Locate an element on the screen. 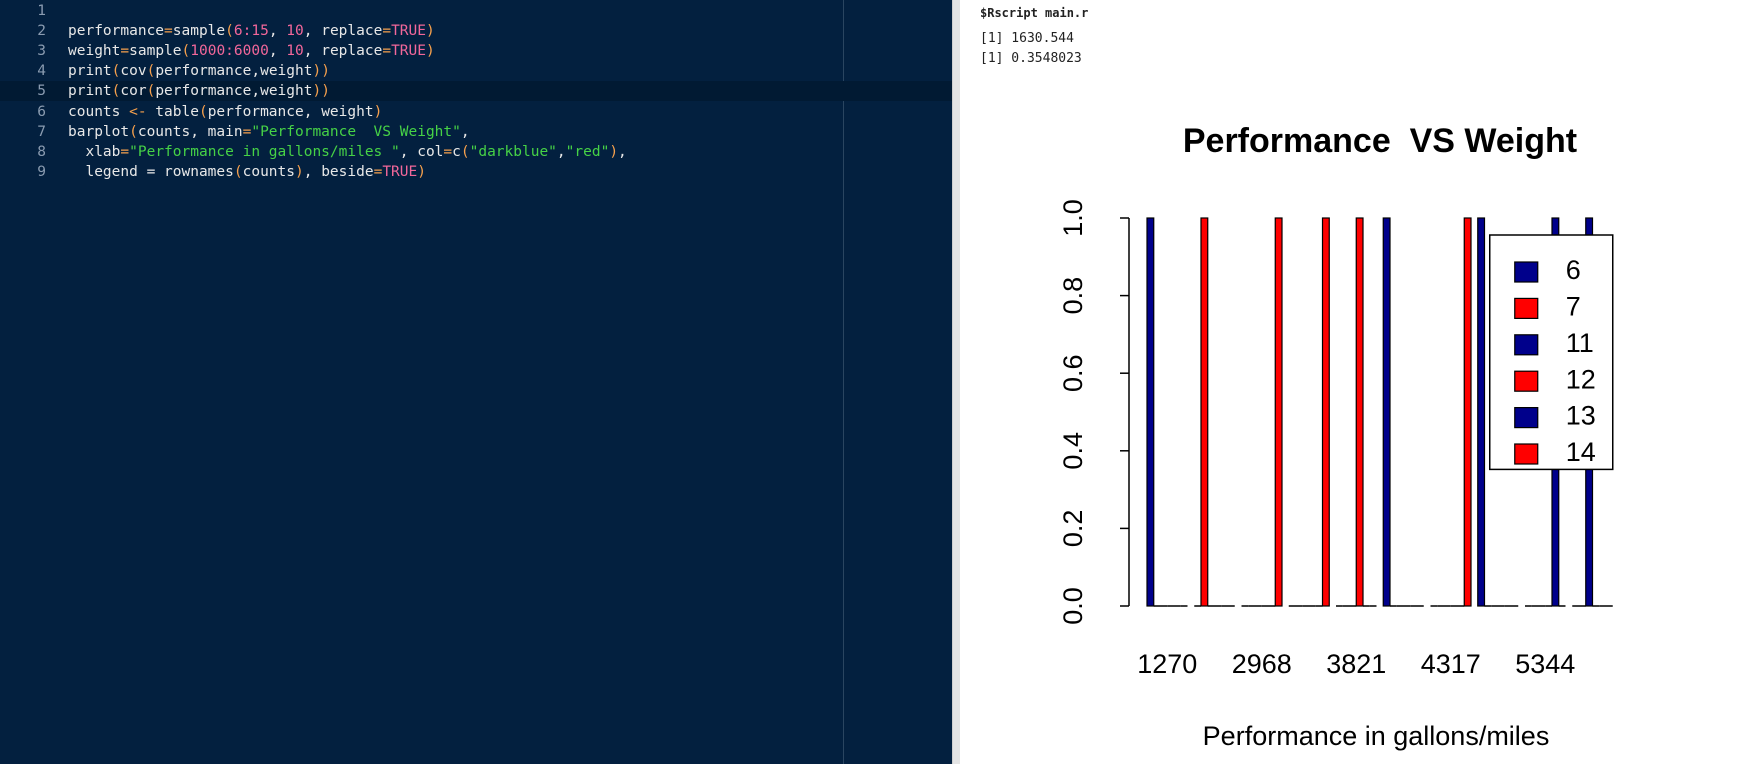 The width and height of the screenshot is (1741, 764). line-number: 5 is located at coordinates (41, 91).